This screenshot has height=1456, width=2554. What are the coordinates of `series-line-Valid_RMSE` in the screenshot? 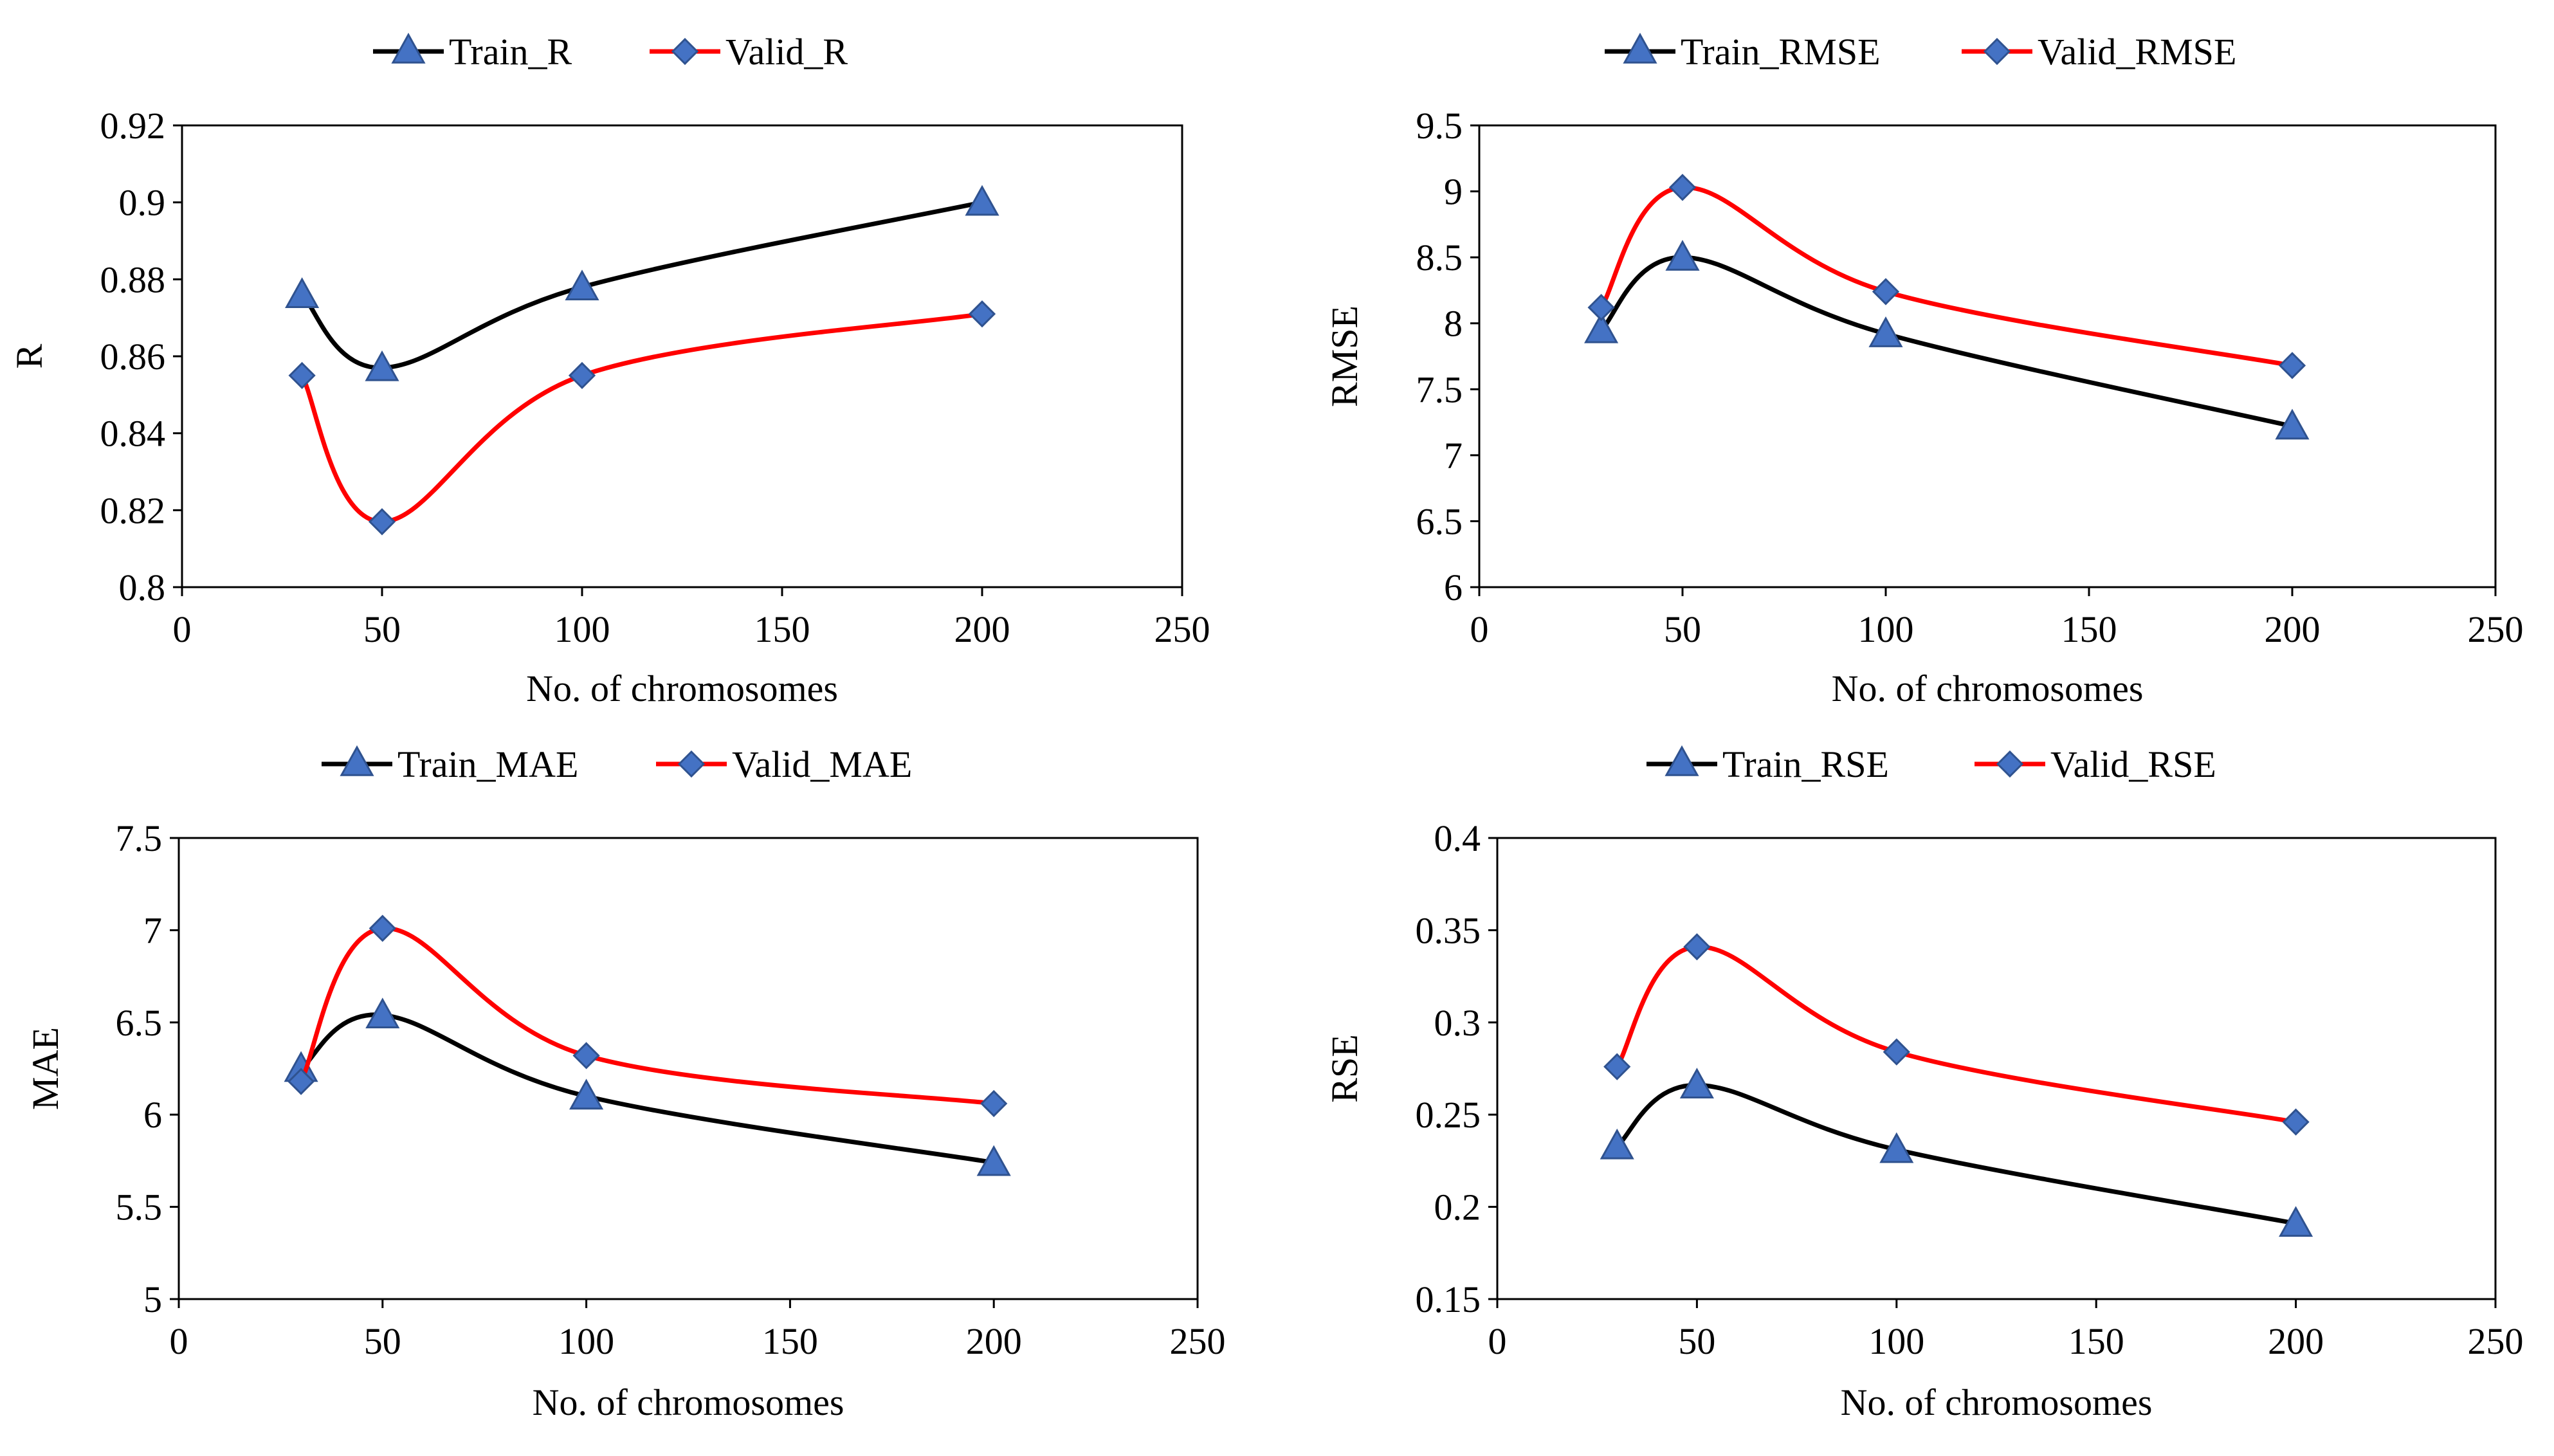 It's located at (1947, 276).